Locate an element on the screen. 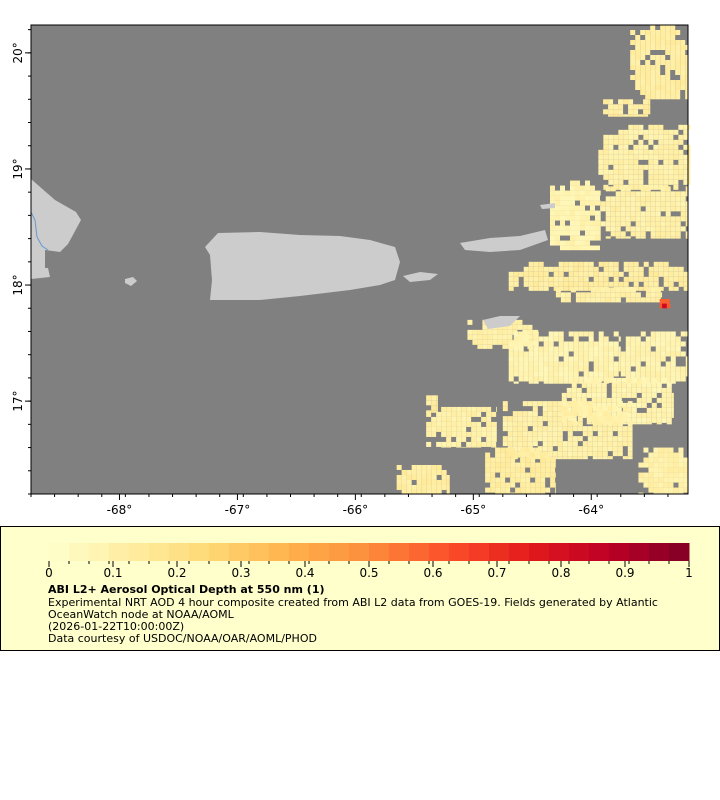 The image size is (720, 800). x-tick-label: -67° is located at coordinates (238, 510).